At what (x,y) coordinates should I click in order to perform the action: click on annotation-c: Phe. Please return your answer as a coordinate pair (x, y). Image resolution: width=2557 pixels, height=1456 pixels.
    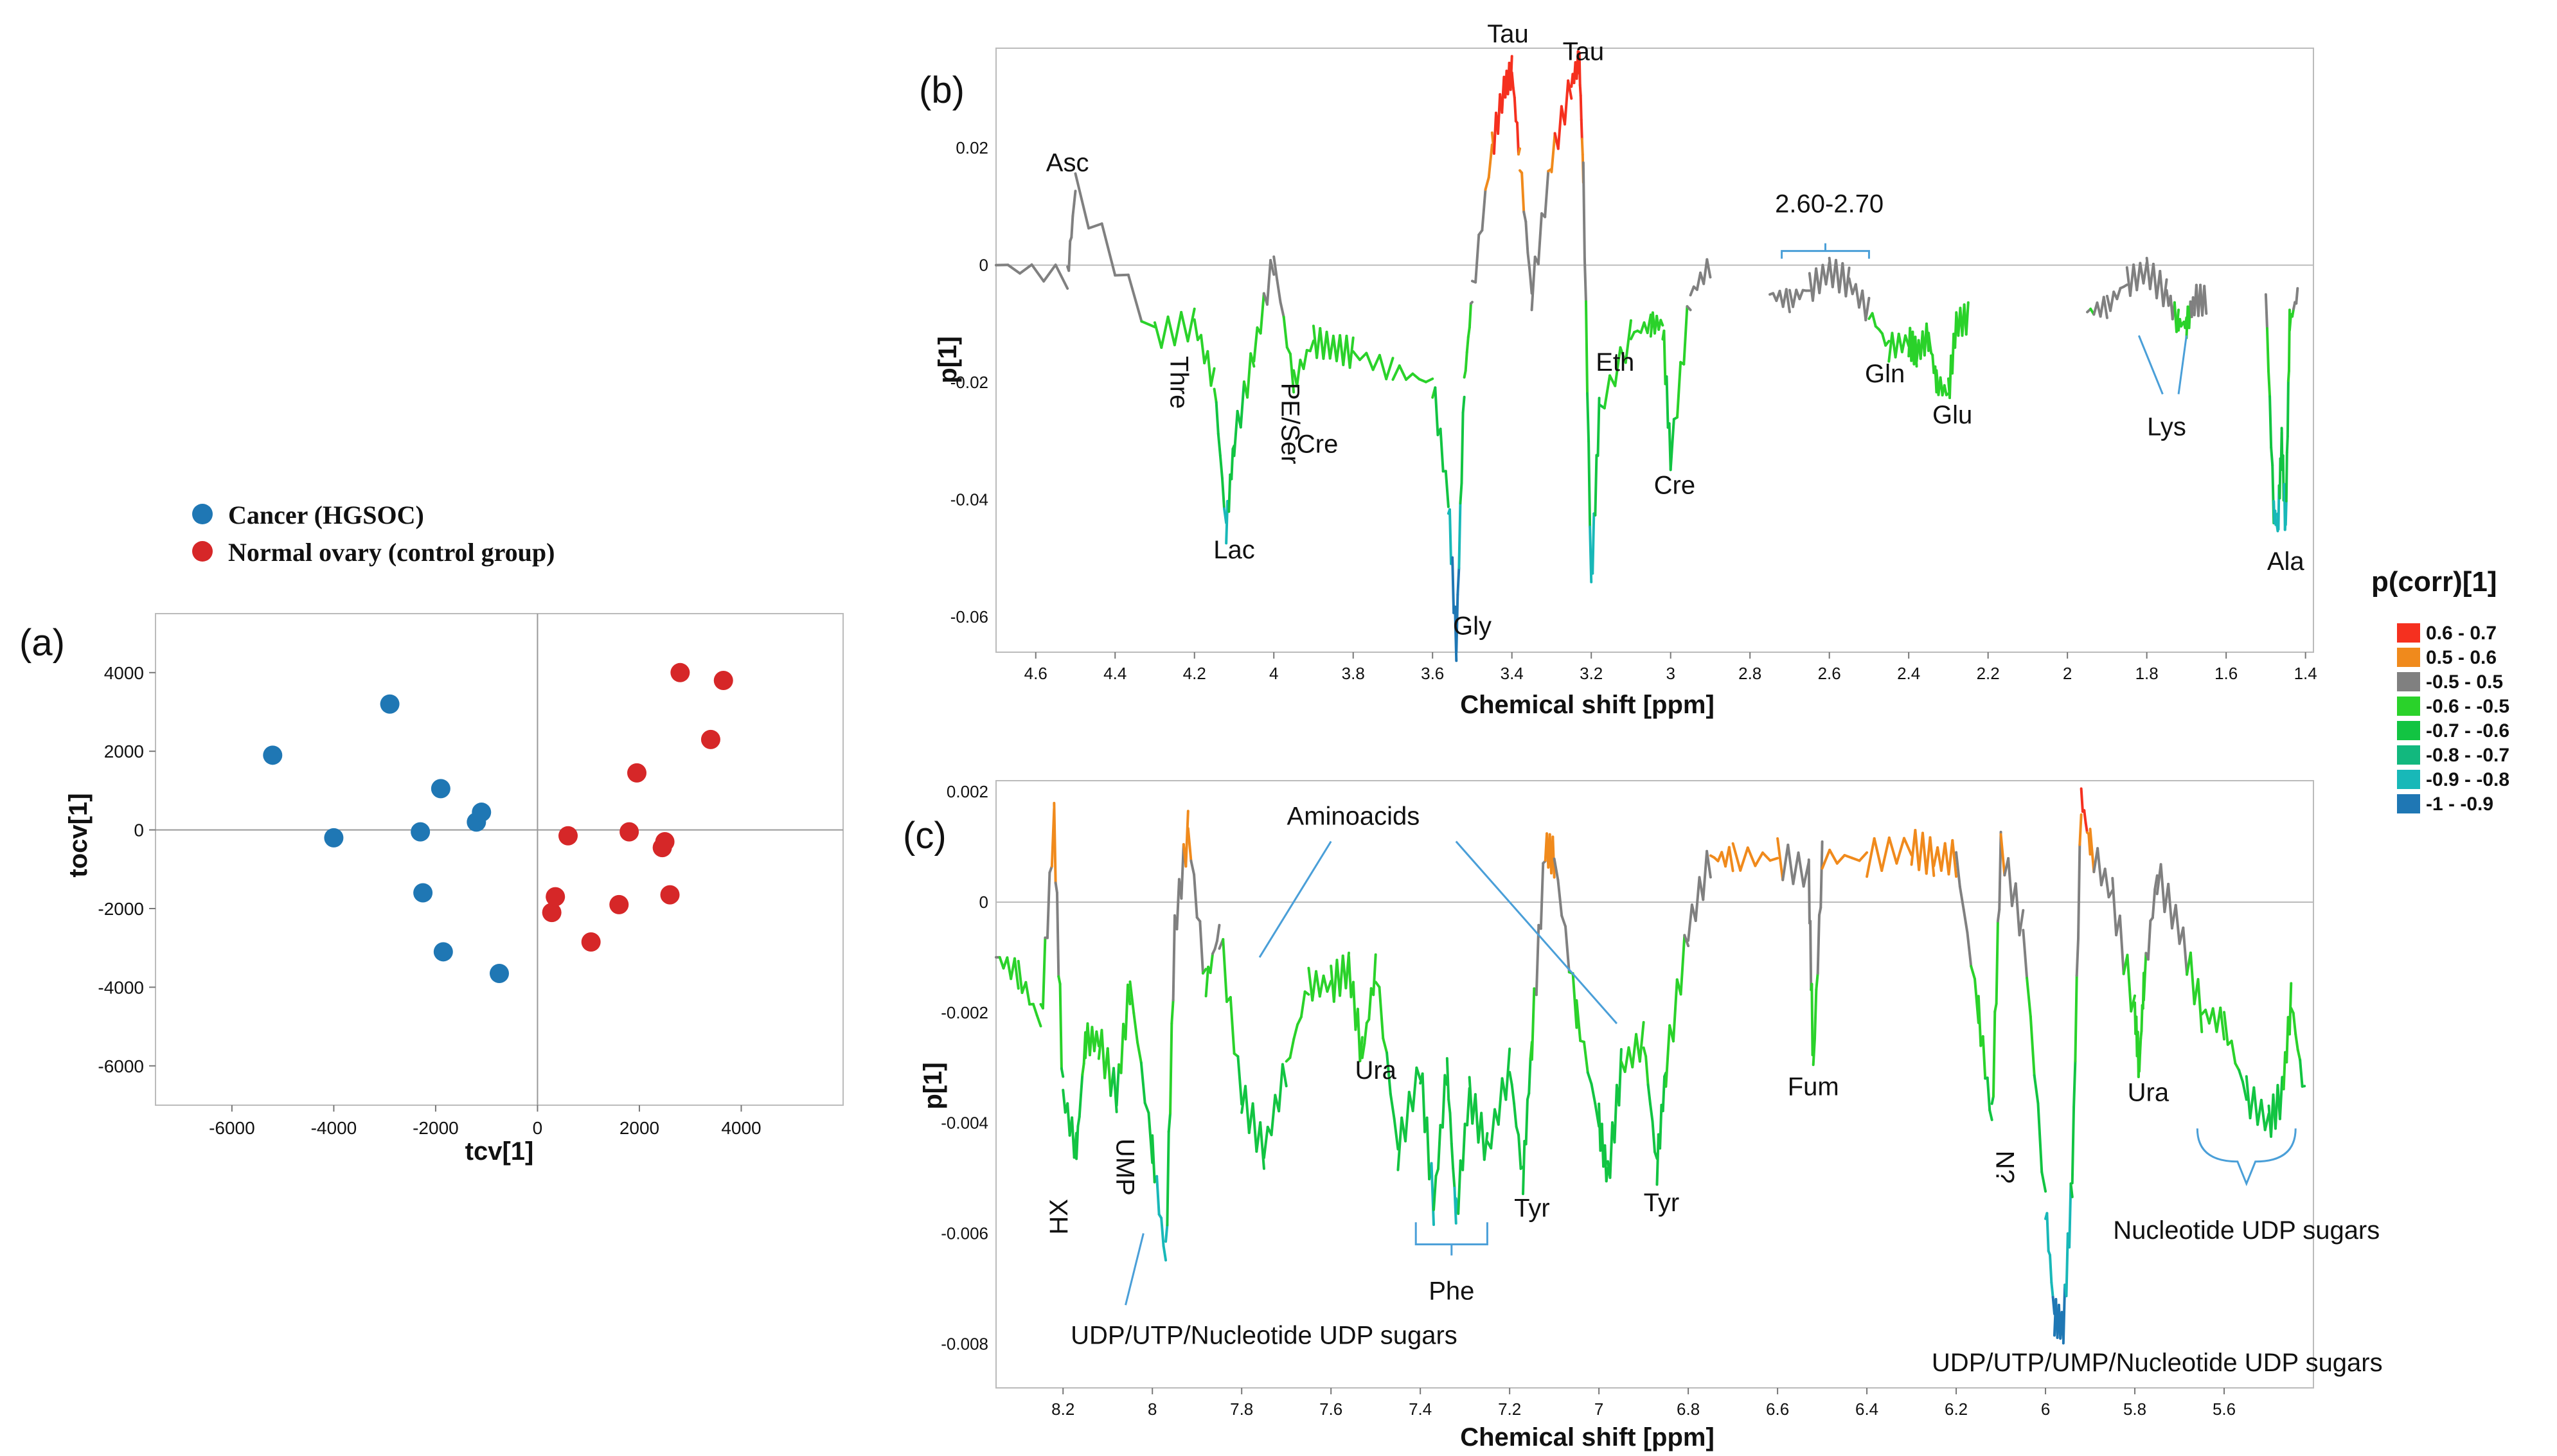
    Looking at the image, I should click on (1452, 1291).